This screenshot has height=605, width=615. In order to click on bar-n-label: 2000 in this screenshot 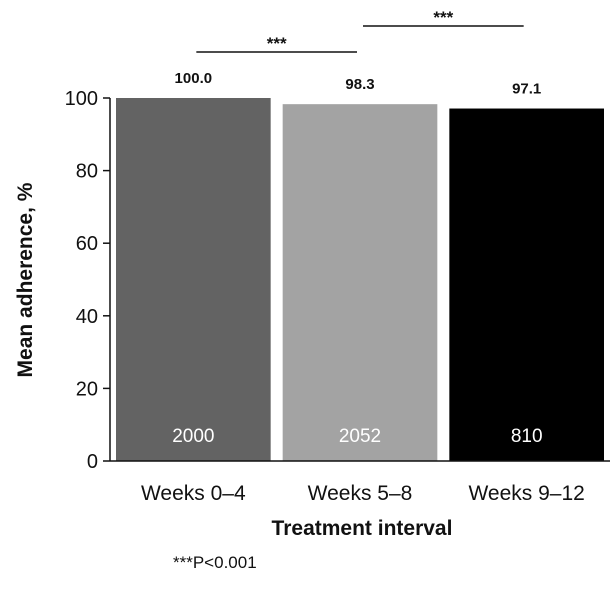, I will do `click(193, 436)`.